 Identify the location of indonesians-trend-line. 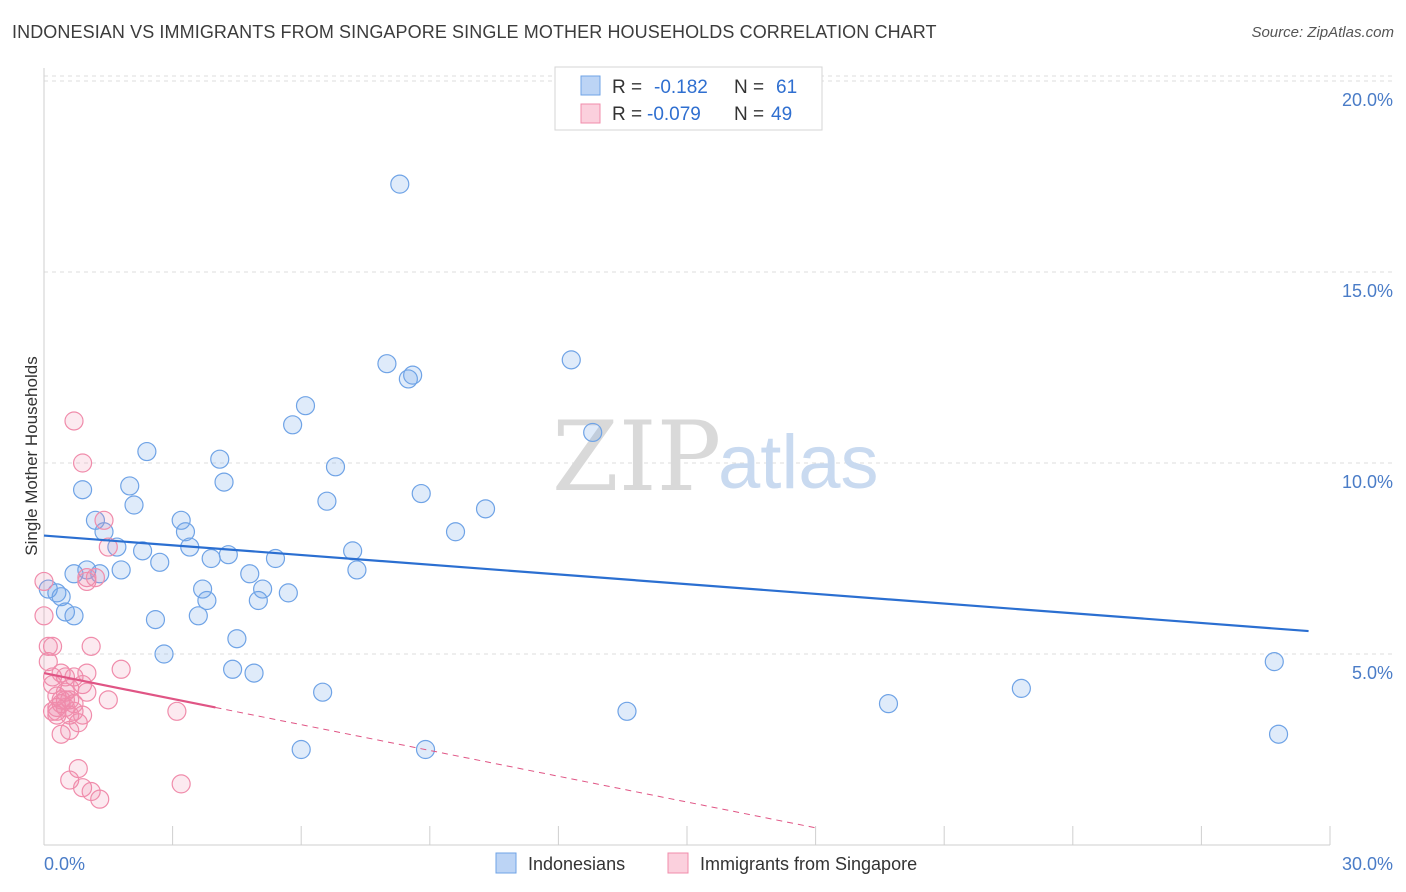
(676, 583).